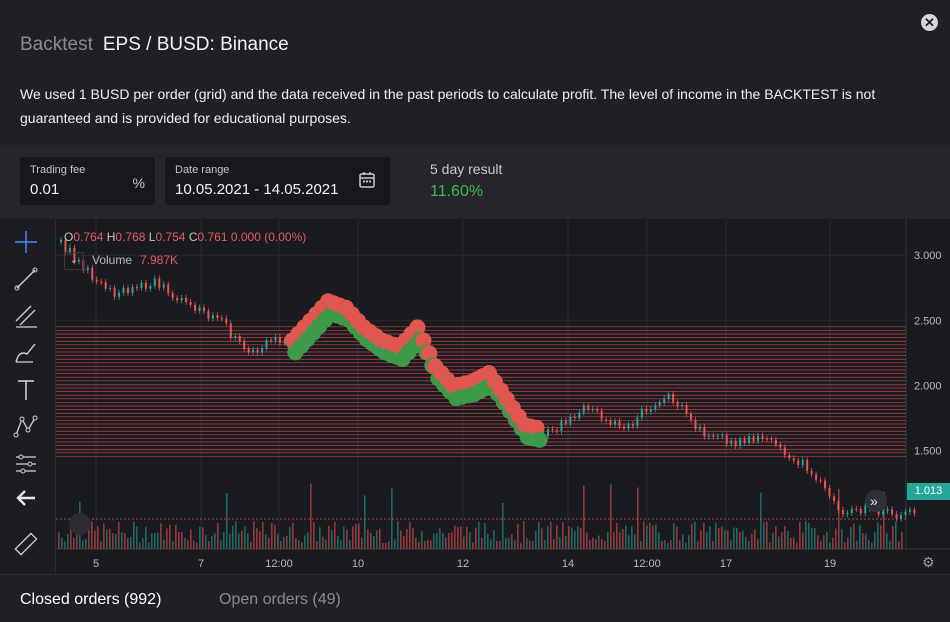  Describe the element at coordinates (91, 599) in the screenshot. I see `tab-closed-orders: Closed orders (992)` at that location.